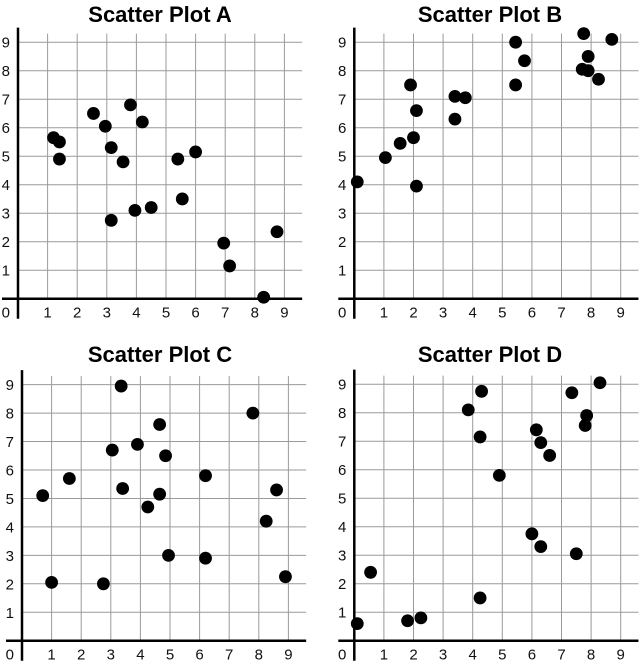 The height and width of the screenshot is (667, 640). I want to click on chart-title-b: Scatter Plot B, so click(490, 14).